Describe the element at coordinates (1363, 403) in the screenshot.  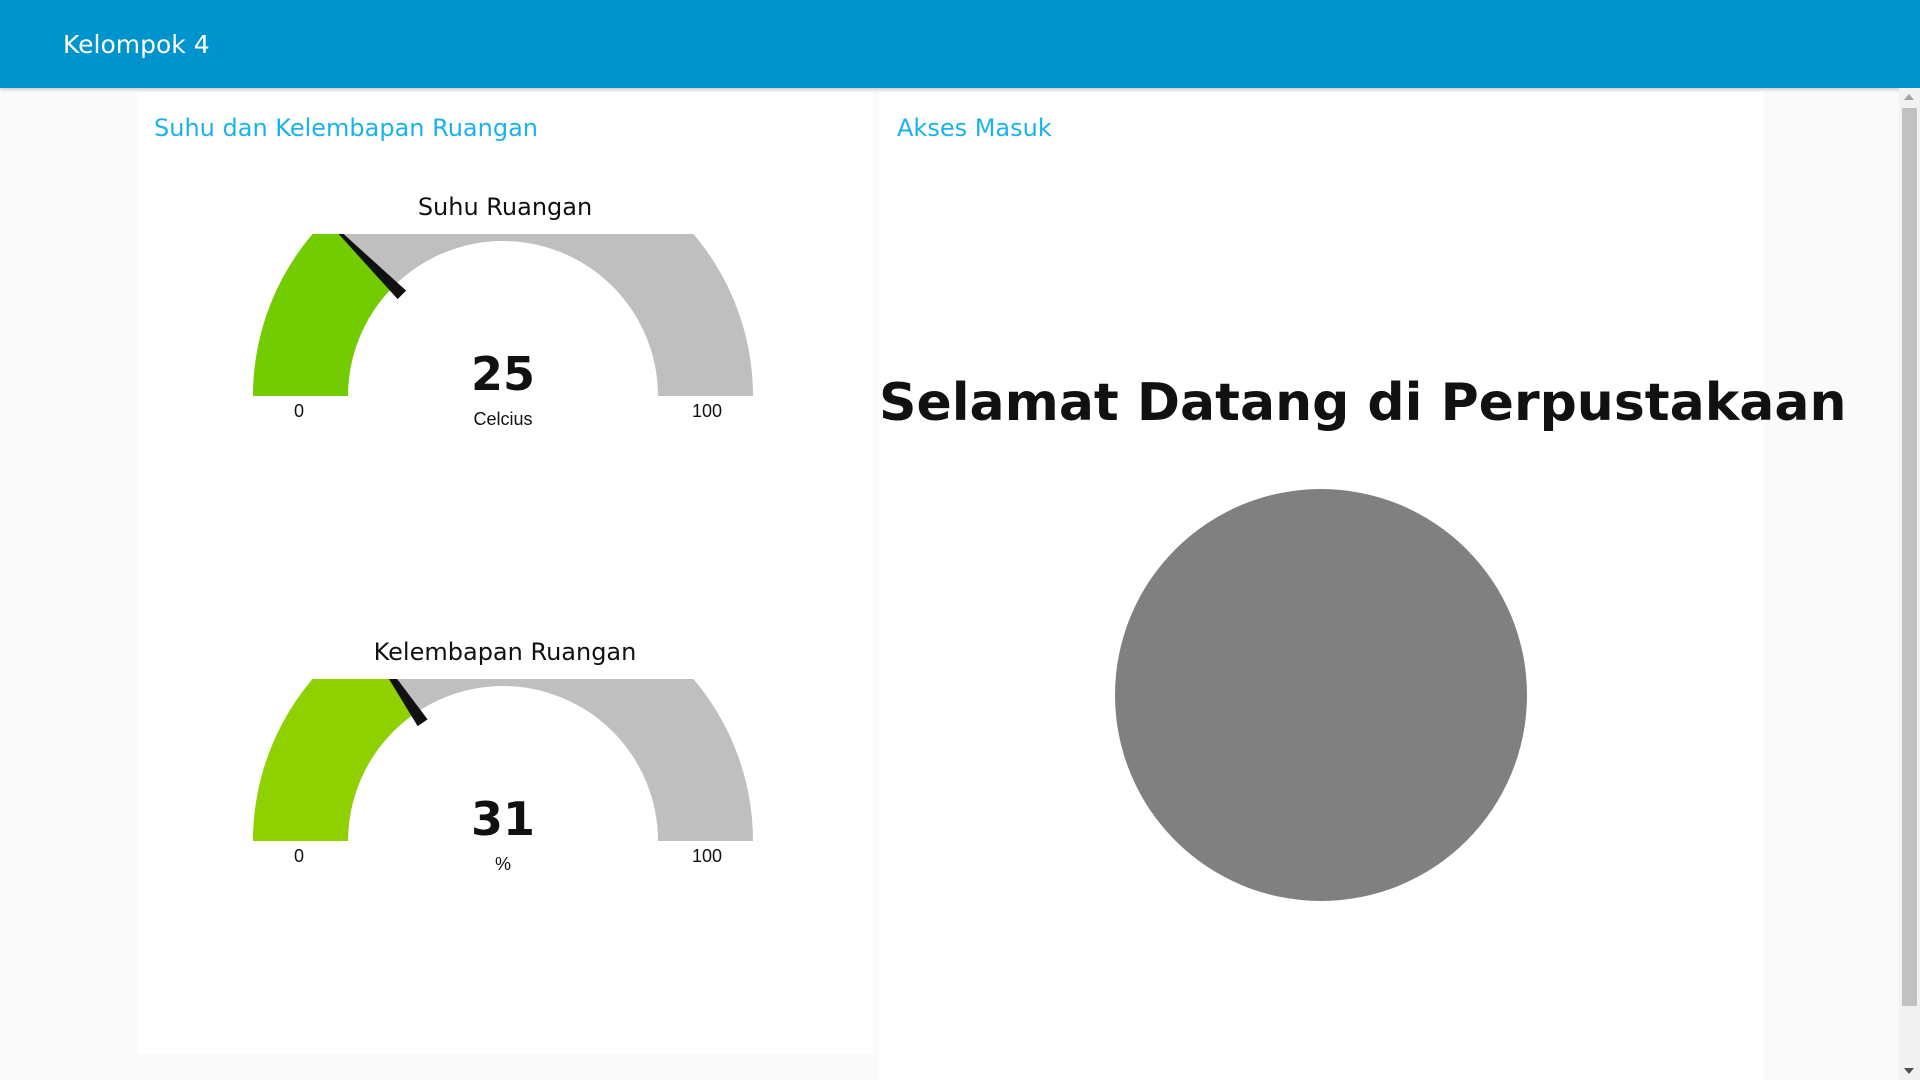
I see `welcome-text: Selamat Datang di Perpustakaan` at that location.